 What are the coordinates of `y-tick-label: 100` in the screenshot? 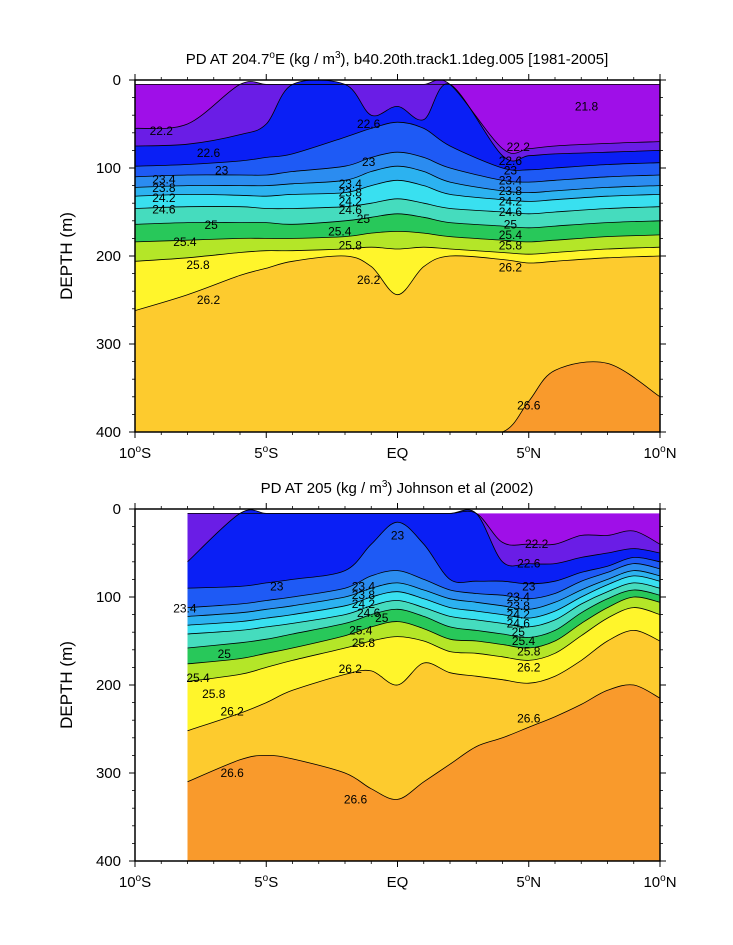 It's located at (108, 597).